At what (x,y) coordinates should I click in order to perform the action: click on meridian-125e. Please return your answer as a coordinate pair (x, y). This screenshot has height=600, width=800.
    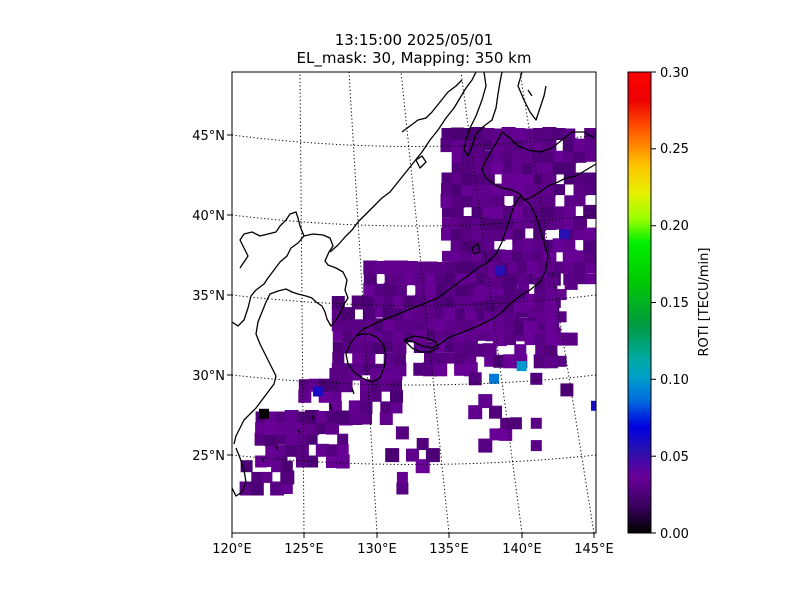
    Looking at the image, I should click on (302, 302).